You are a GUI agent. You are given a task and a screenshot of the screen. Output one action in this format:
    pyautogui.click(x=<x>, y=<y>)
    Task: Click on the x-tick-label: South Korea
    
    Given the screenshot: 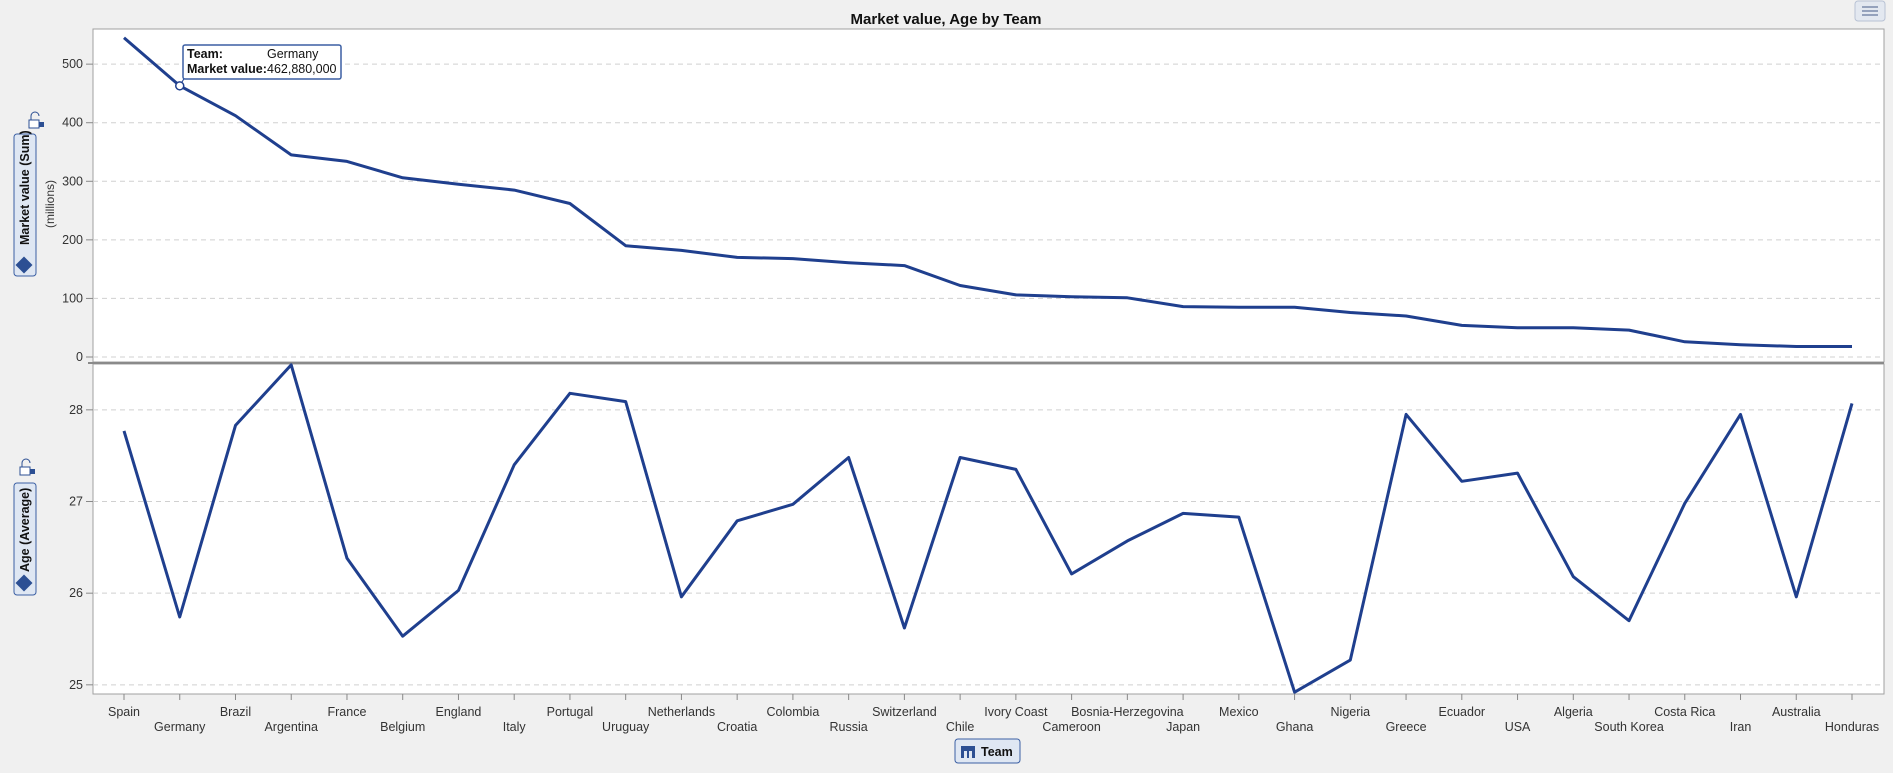 What is the action you would take?
    pyautogui.click(x=1629, y=727)
    